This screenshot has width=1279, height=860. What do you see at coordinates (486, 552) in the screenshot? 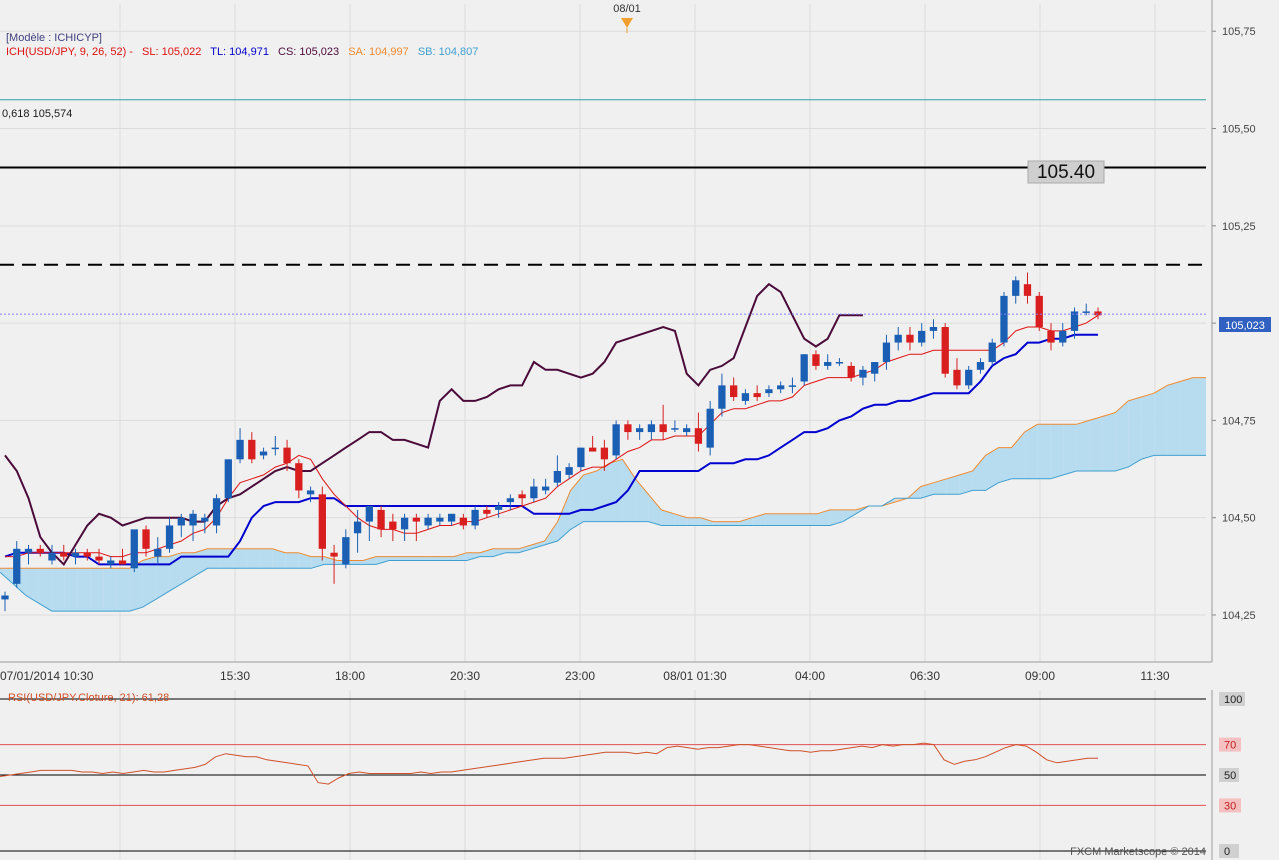
I see `cloud-segment` at bounding box center [486, 552].